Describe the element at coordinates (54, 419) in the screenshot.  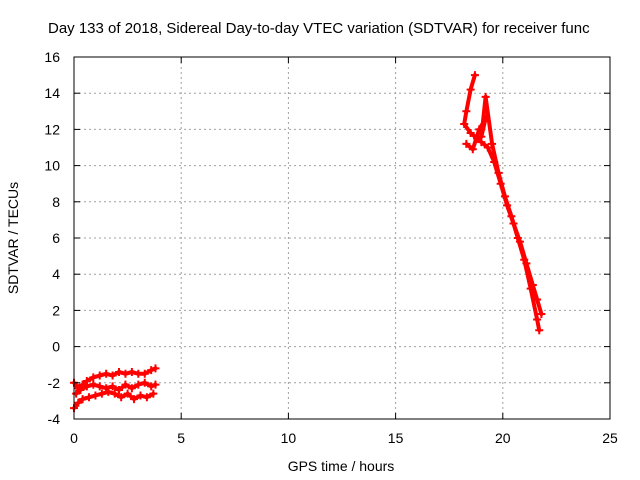
I see `y-tick-label: -4` at that location.